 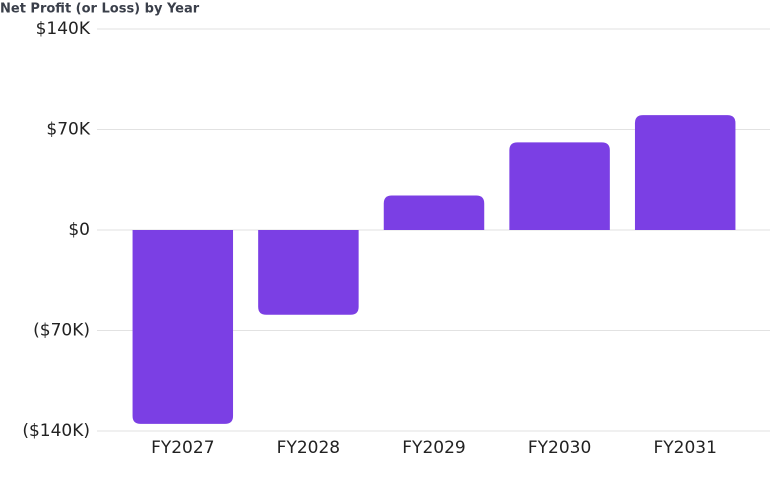 What do you see at coordinates (79, 230) in the screenshot?
I see `y-tick-label: $0` at bounding box center [79, 230].